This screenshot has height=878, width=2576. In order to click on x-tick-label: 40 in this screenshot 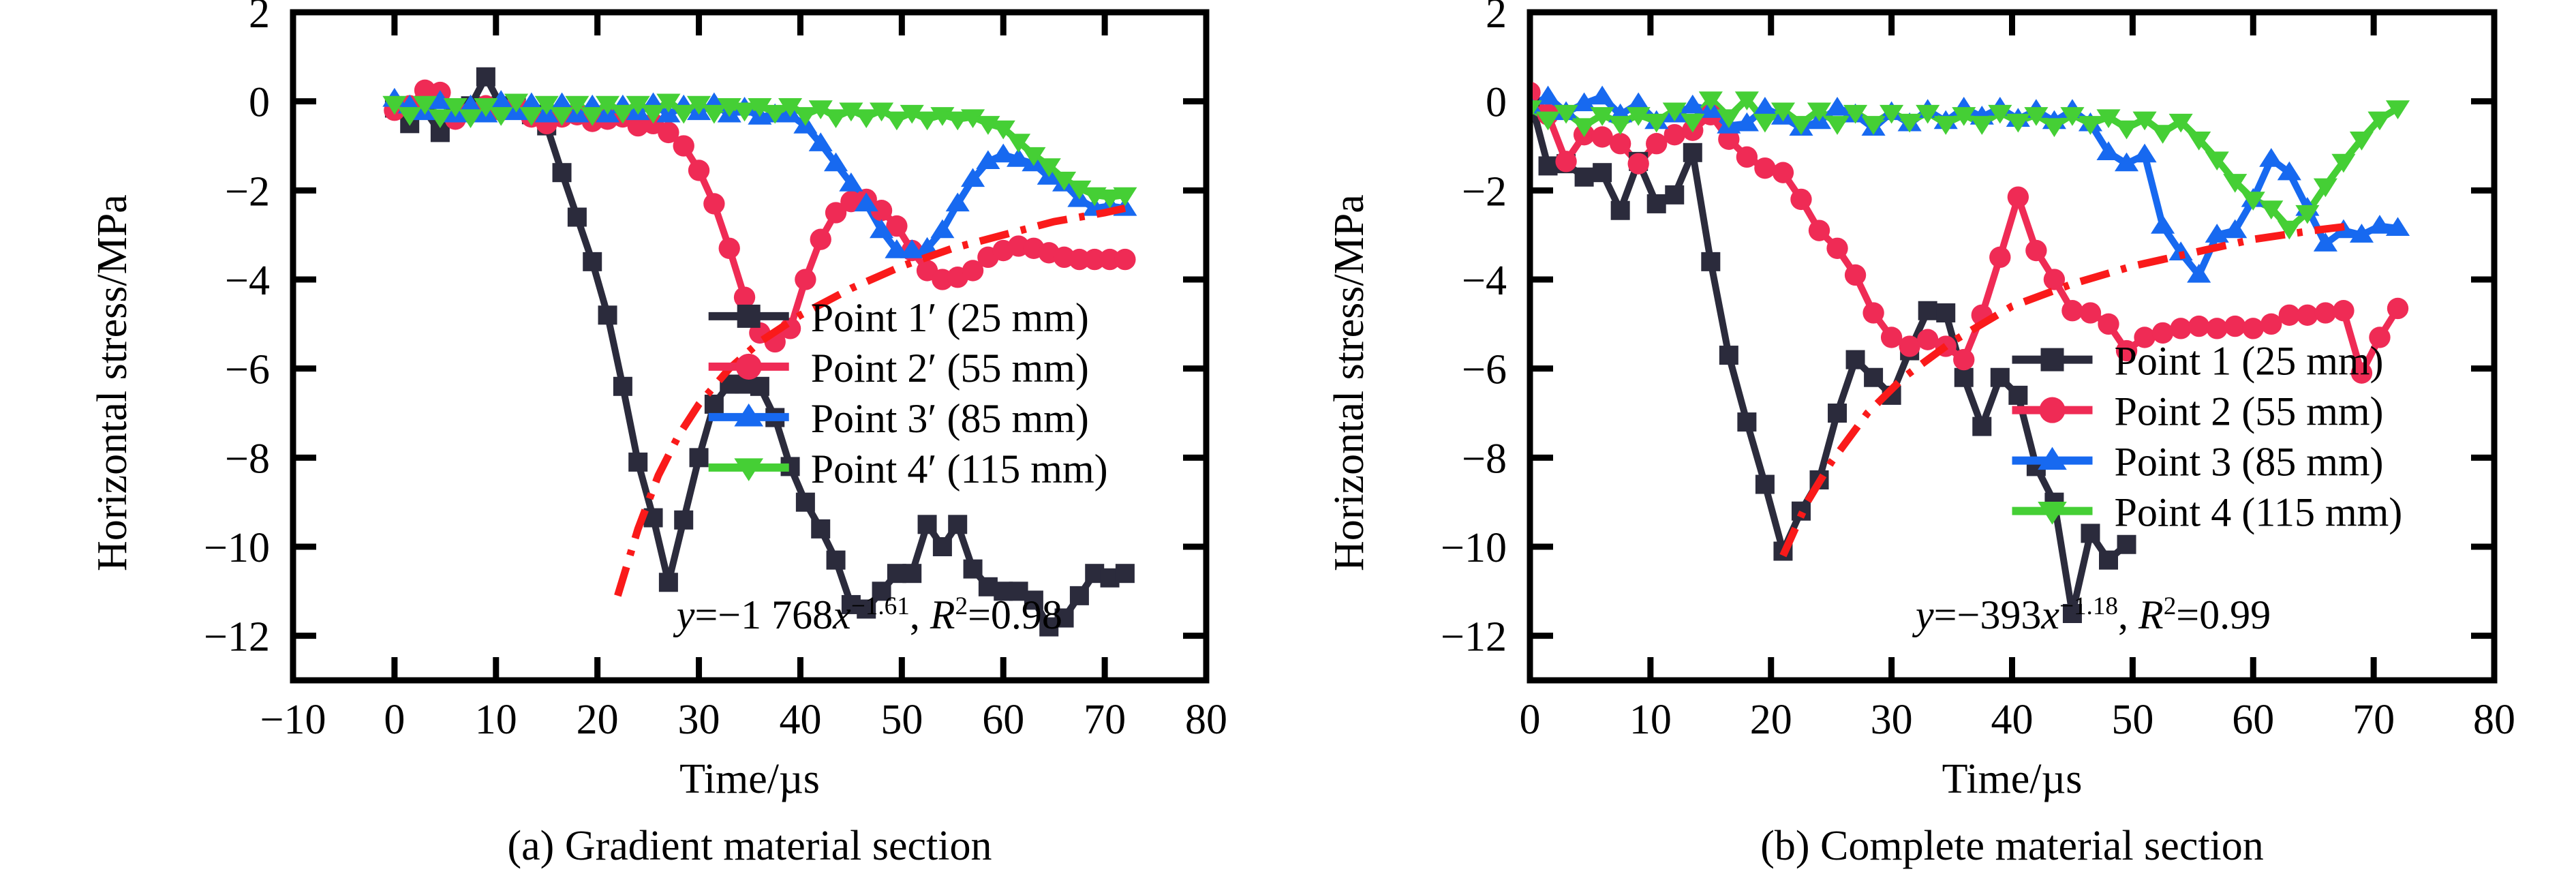, I will do `click(800, 720)`.